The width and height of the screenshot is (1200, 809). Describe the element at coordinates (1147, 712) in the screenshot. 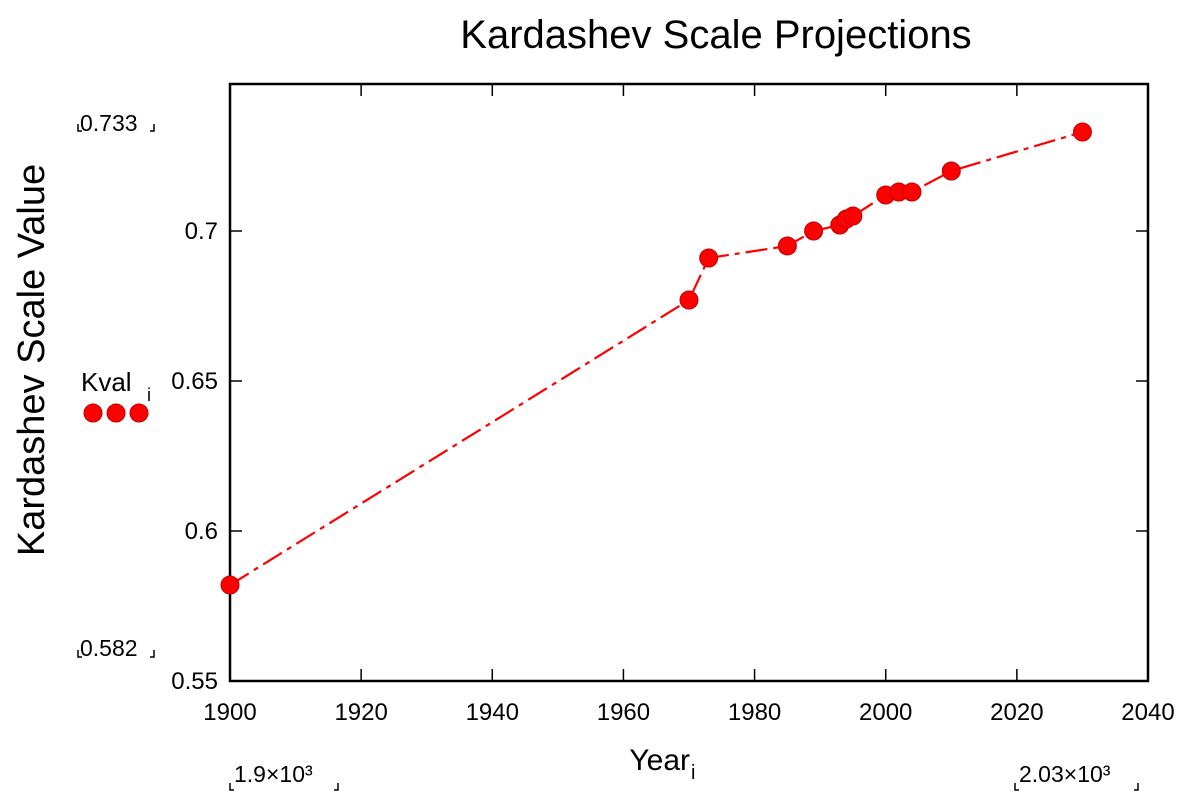

I see `x-tick-label: 2040` at that location.